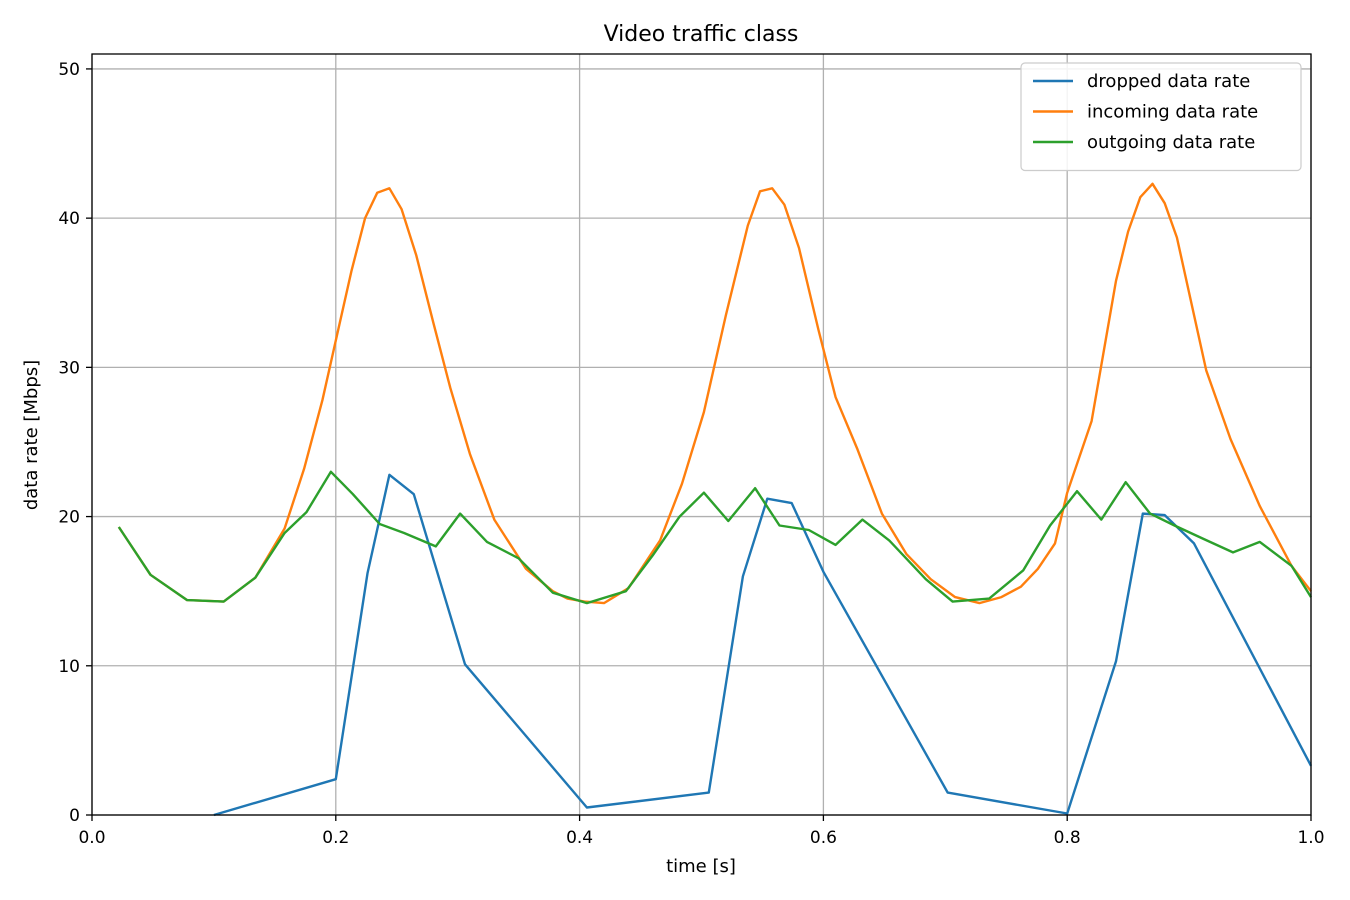  What do you see at coordinates (69, 219) in the screenshot?
I see `y-tick-label: 40` at bounding box center [69, 219].